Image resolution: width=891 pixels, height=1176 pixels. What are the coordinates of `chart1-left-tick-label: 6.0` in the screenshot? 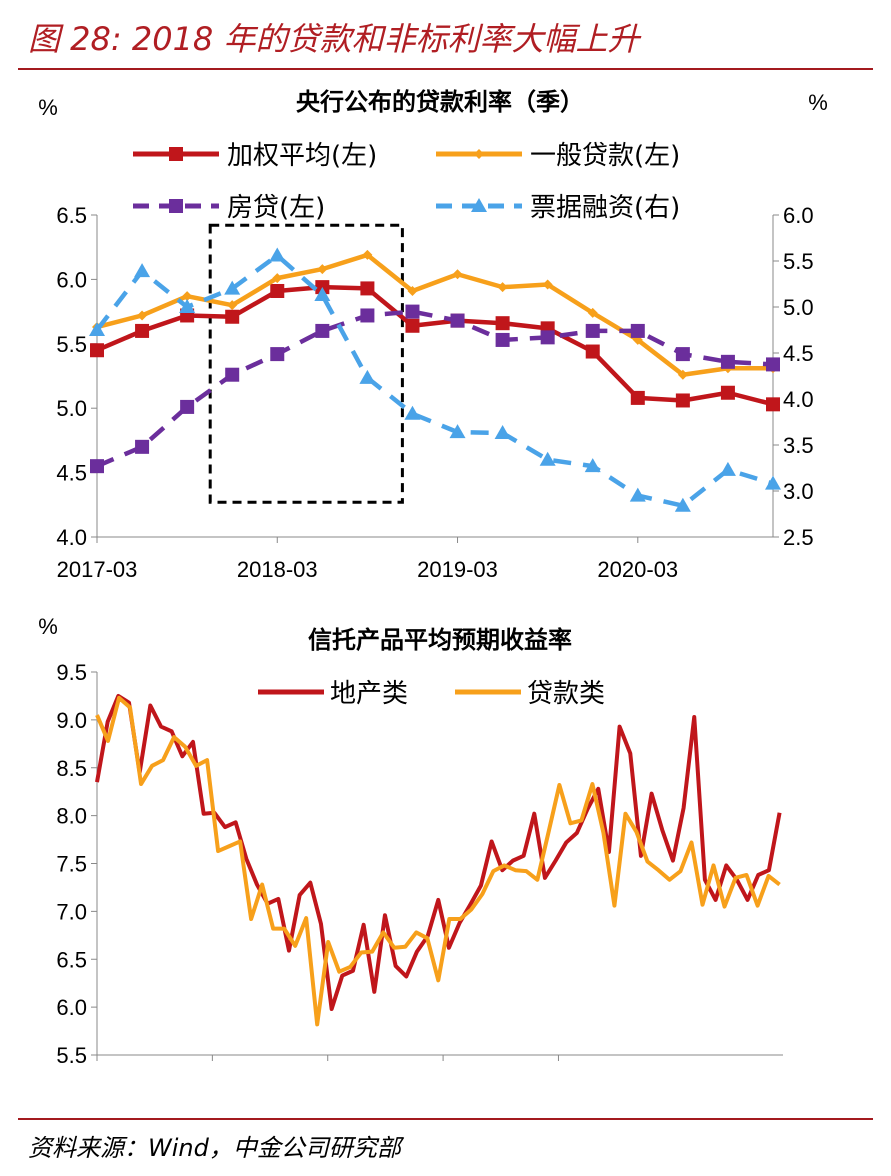 It's located at (71, 279).